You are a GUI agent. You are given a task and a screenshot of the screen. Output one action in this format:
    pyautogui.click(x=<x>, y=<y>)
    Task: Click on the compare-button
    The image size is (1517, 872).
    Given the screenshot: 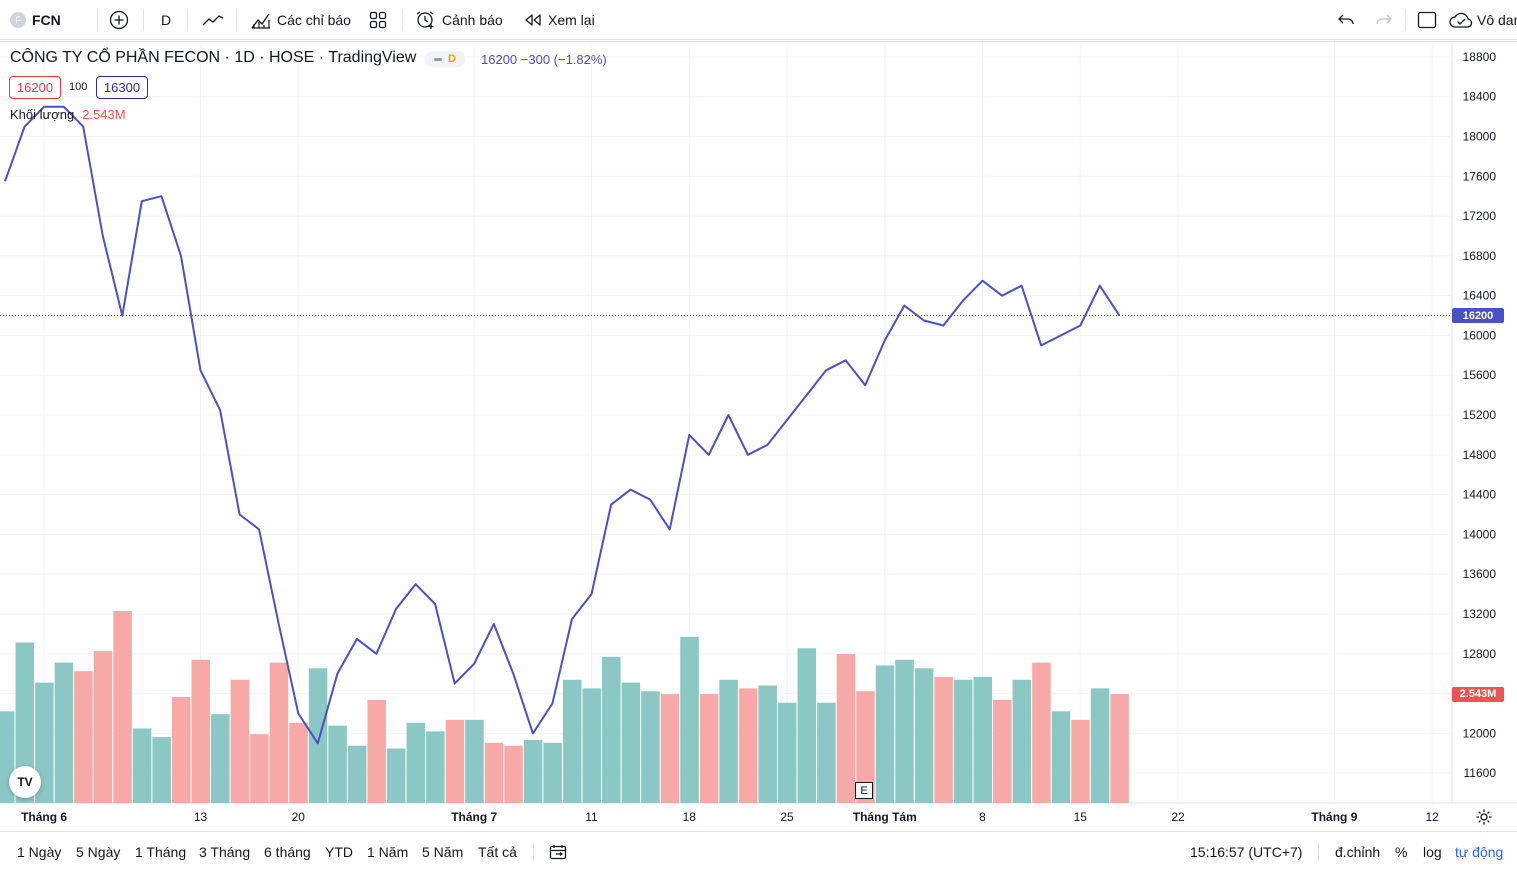 What is the action you would take?
    pyautogui.click(x=119, y=20)
    